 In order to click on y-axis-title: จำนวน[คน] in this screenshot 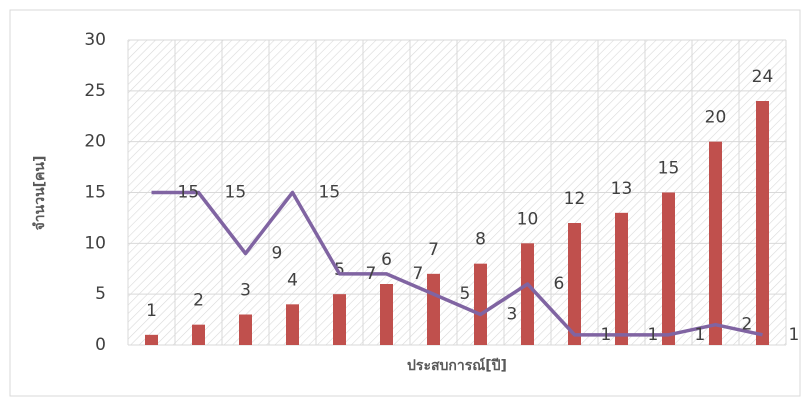, I will do `click(40, 193)`.